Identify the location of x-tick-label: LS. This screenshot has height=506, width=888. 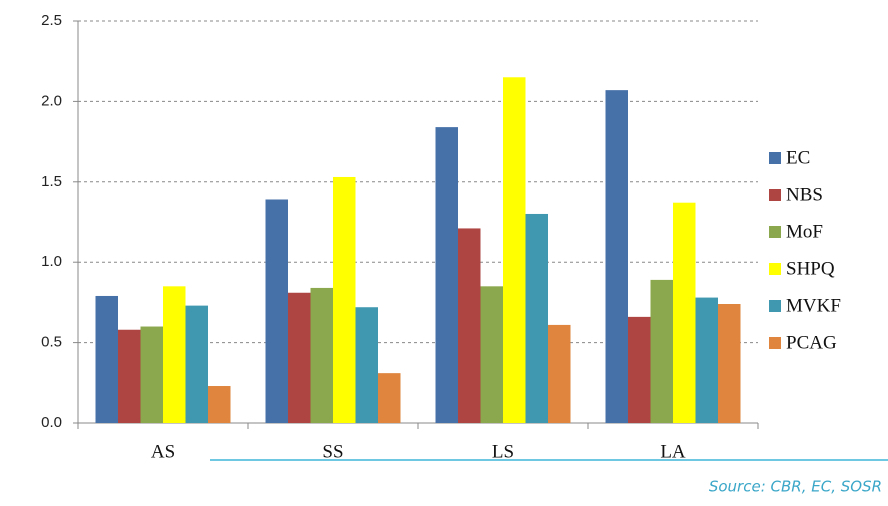
(503, 451).